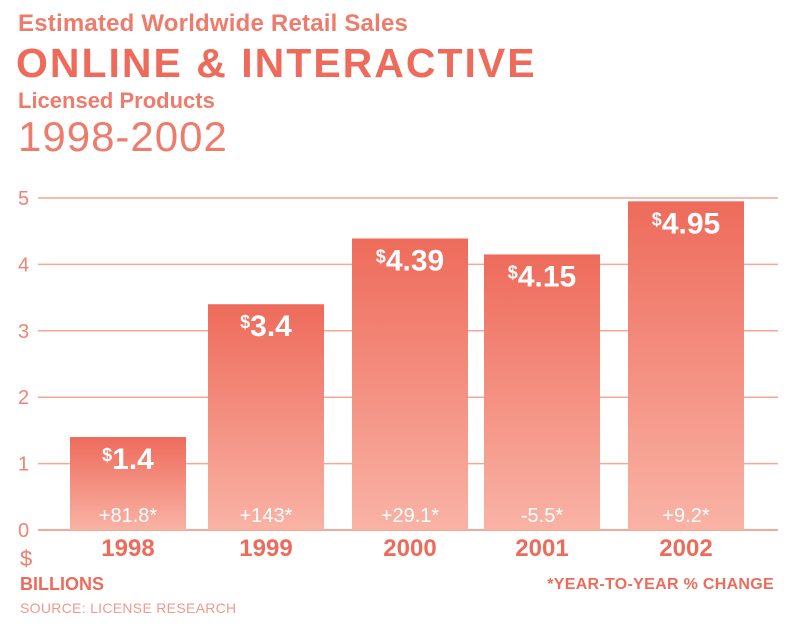 This screenshot has height=631, width=800. I want to click on y-tick-label: 0, so click(23, 531).